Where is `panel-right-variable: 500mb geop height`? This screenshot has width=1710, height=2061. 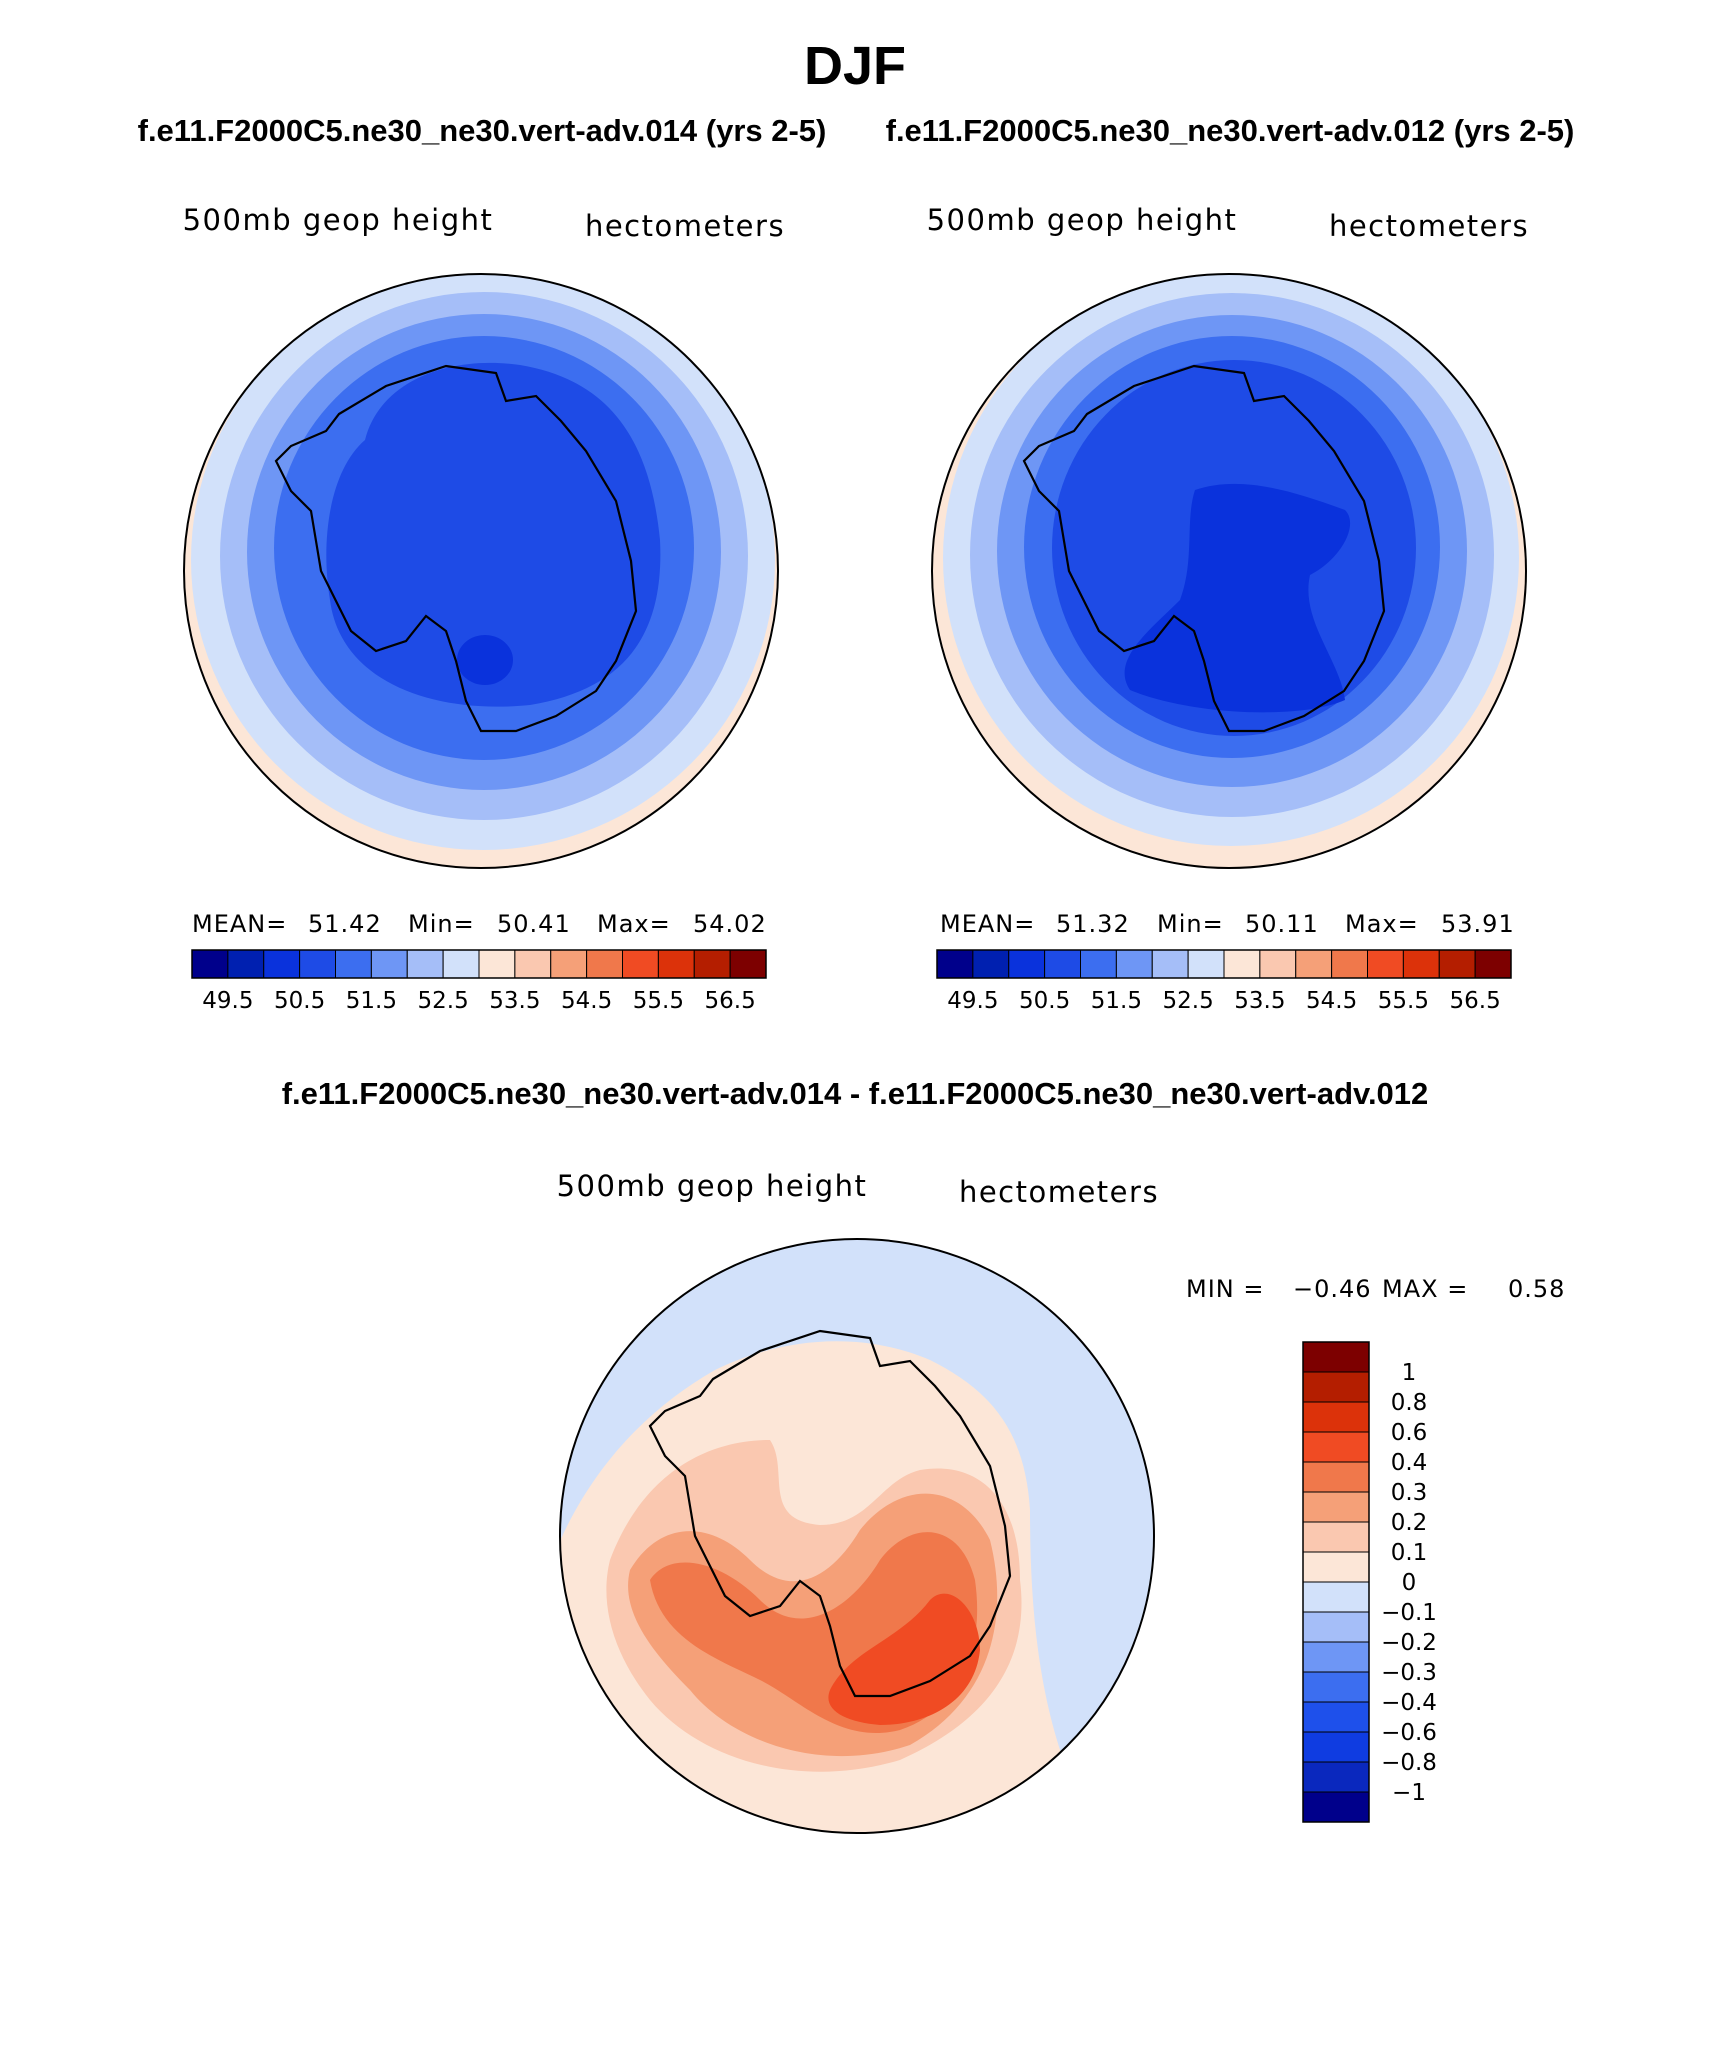 panel-right-variable: 500mb geop height is located at coordinates (1082, 220).